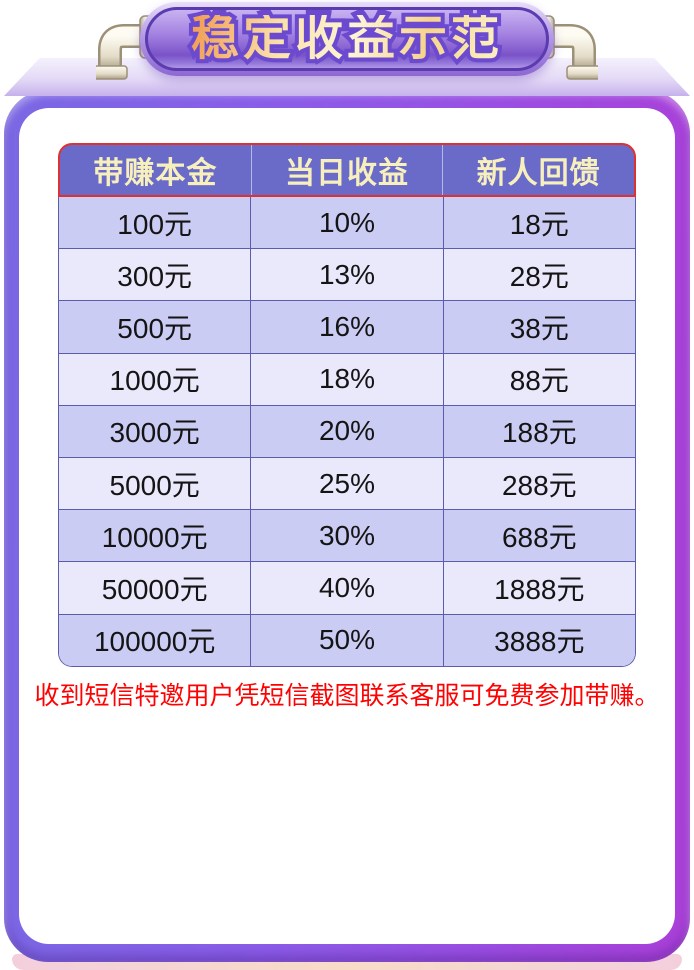 This screenshot has height=970, width=694. What do you see at coordinates (538, 536) in the screenshot?
I see `cell-bonus: 688元` at bounding box center [538, 536].